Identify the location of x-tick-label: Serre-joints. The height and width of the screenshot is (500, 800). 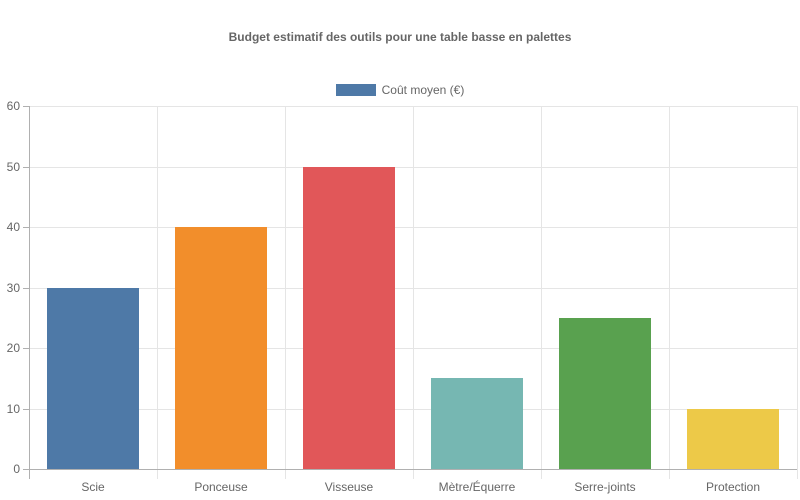
(605, 487).